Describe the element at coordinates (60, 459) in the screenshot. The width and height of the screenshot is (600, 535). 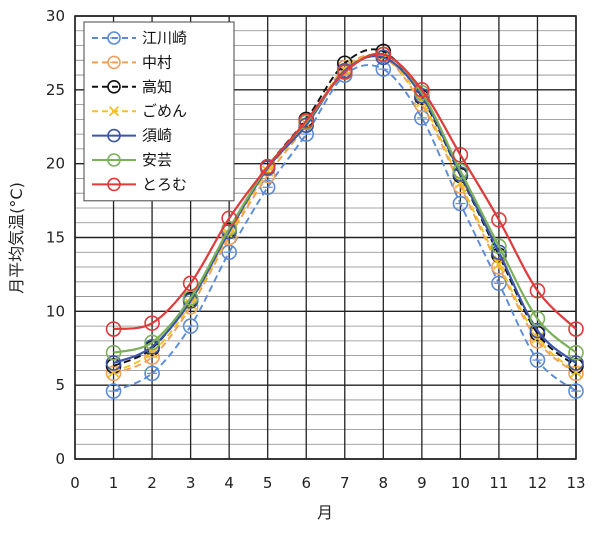
I see `y-tick-label: 0` at that location.